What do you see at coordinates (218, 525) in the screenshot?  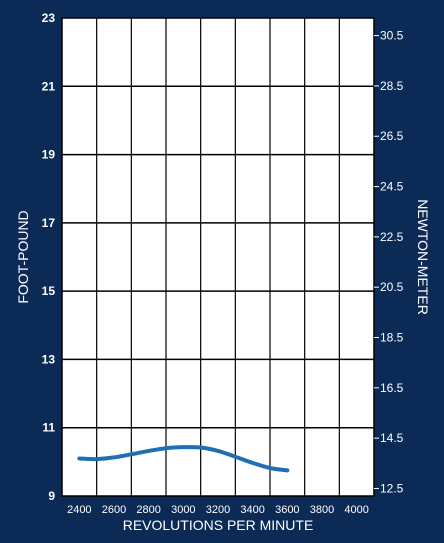 I see `x-axis-label: REVOLUTIONS PER MINUTE` at bounding box center [218, 525].